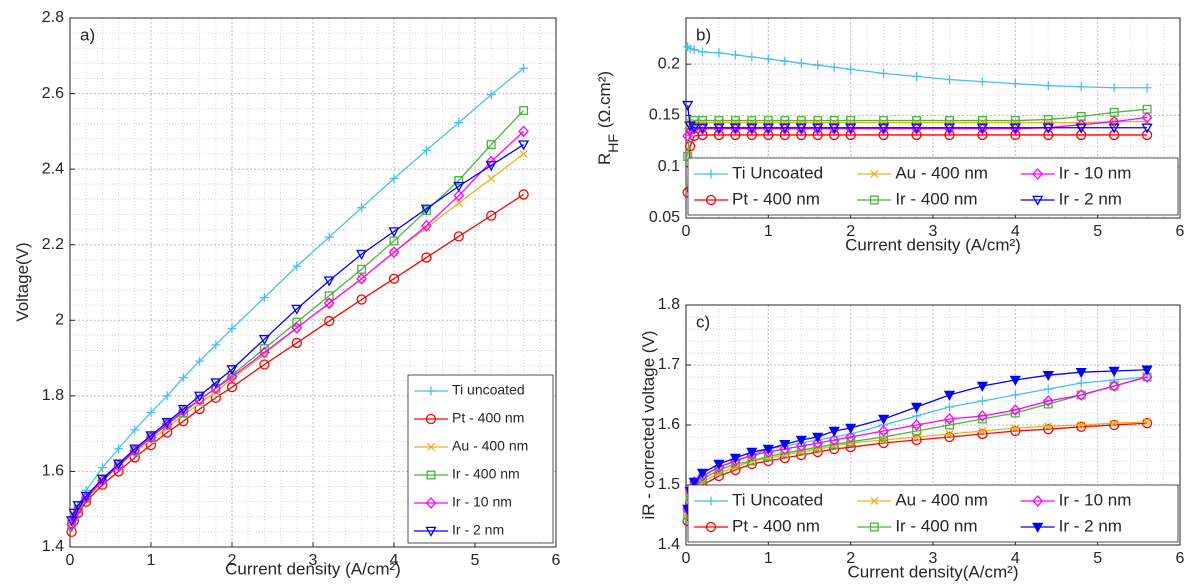 The height and width of the screenshot is (586, 1195). Describe the element at coordinates (768, 558) in the screenshot. I see `x-tick-label: 1` at that location.